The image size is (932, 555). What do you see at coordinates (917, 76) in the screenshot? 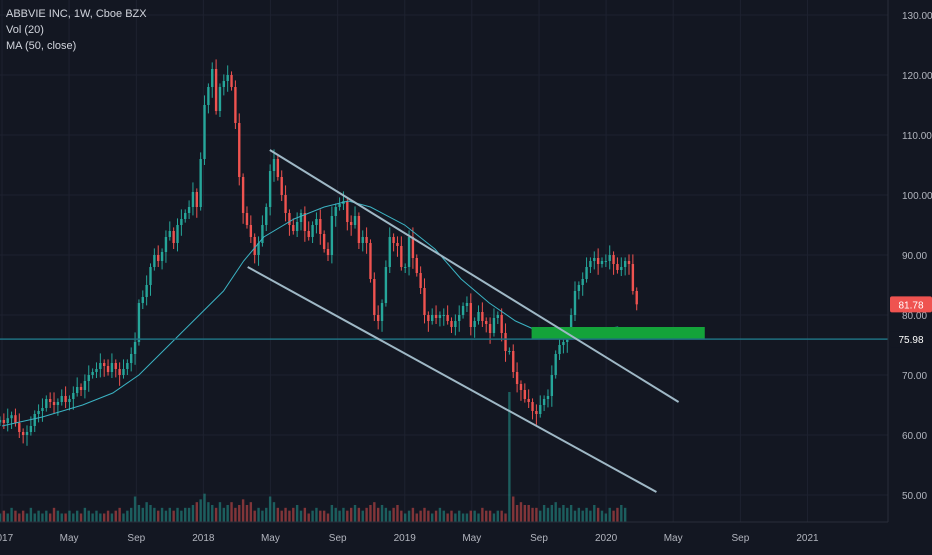
I see `y-tick-label: 120.00` at bounding box center [917, 76].